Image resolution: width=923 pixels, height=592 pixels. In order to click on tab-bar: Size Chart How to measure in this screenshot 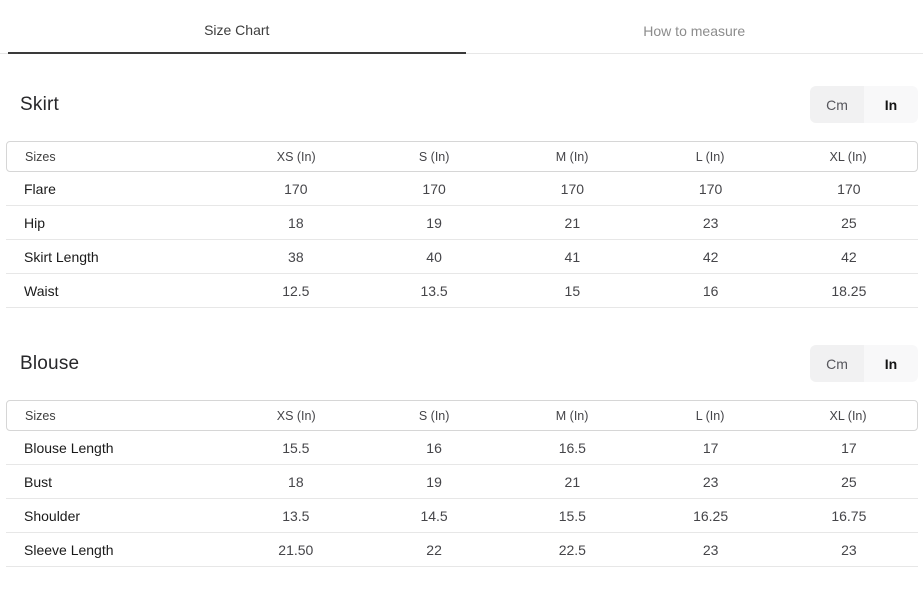, I will do `click(461, 27)`.